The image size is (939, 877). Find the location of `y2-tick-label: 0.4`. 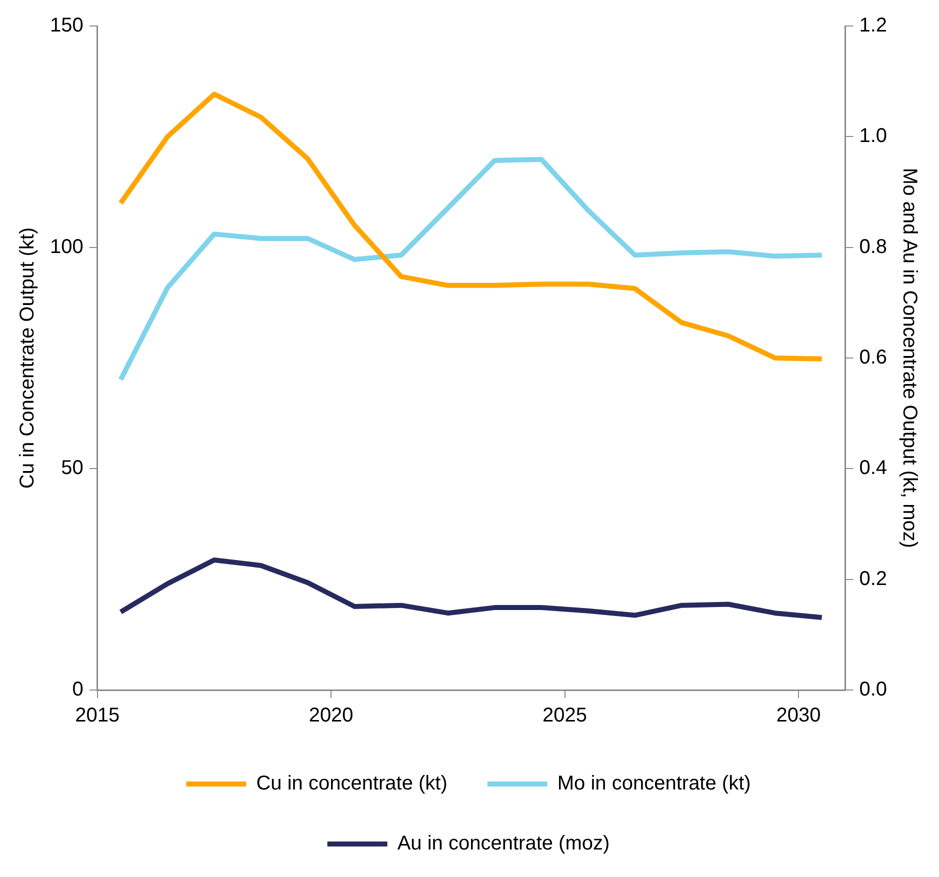

y2-tick-label: 0.4 is located at coordinates (873, 468).